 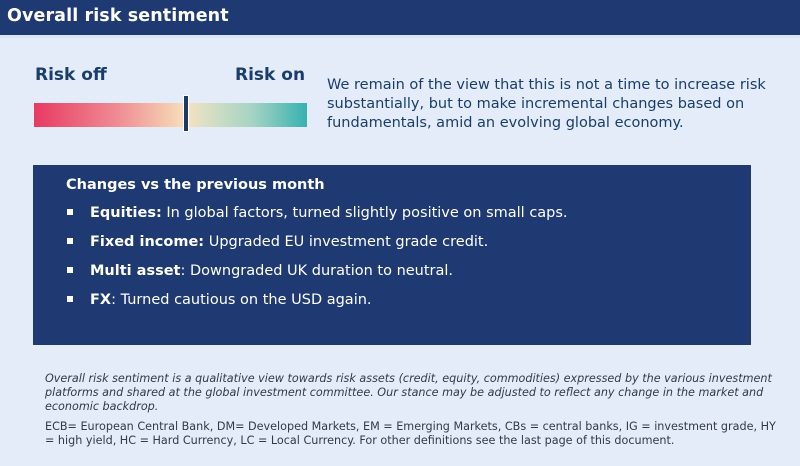 I want to click on list-item: FX: Turned cautious on the USD again., so click(x=317, y=304).